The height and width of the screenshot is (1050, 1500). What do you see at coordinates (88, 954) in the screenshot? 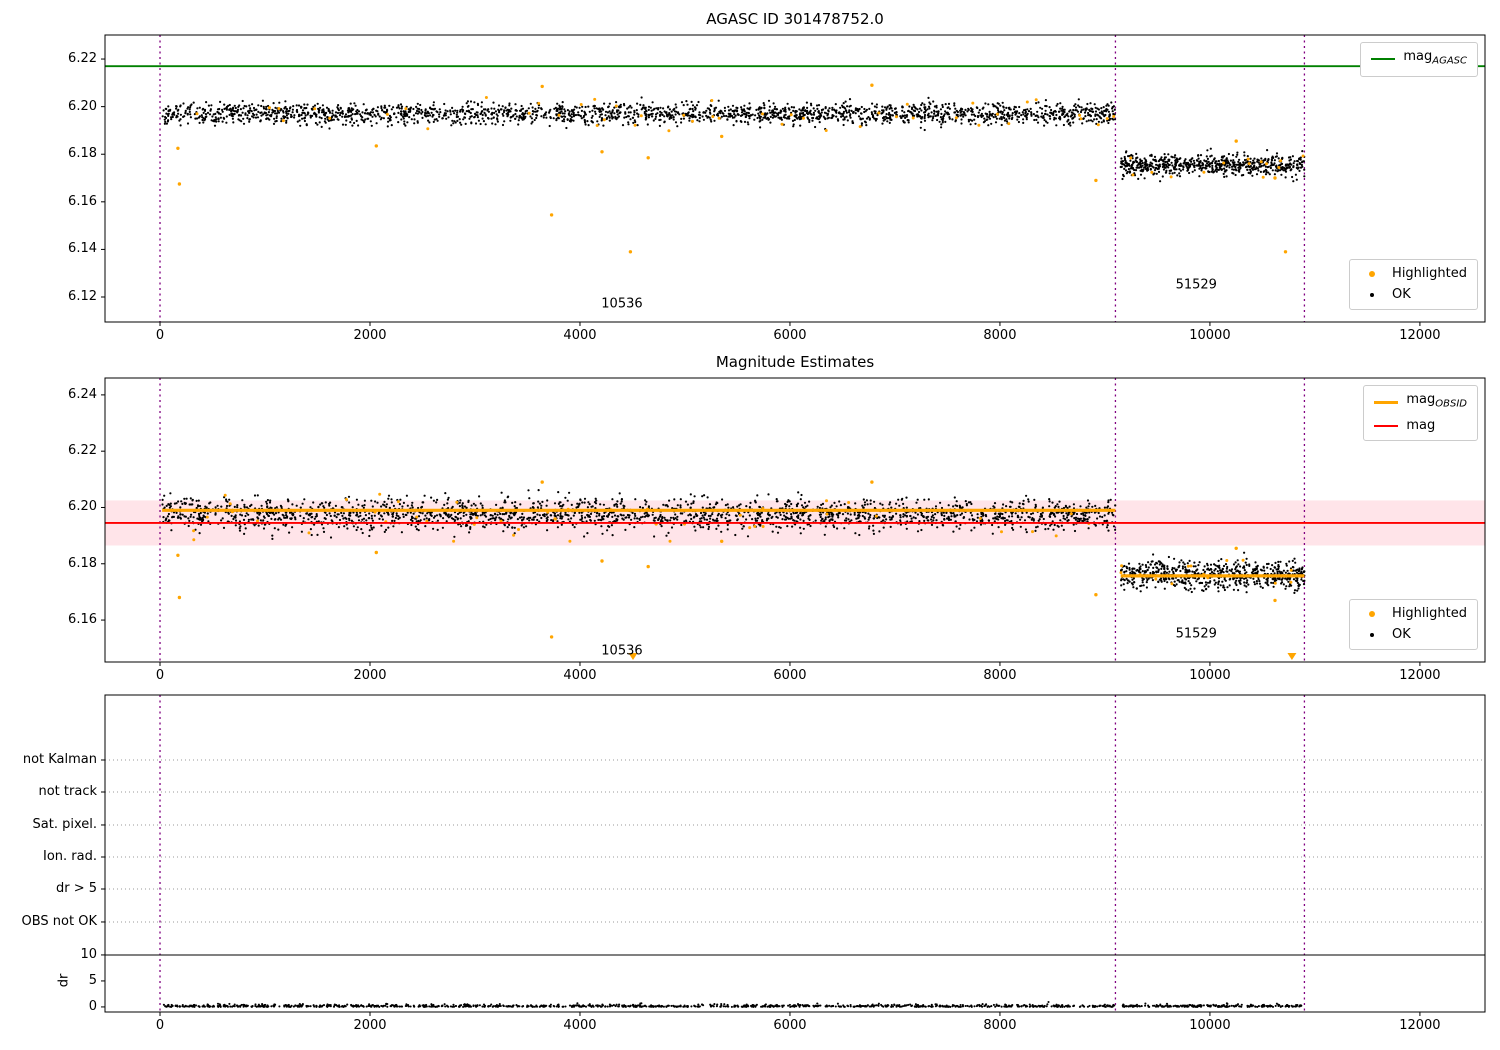
I see `dr-tick-label: 10` at bounding box center [88, 954].